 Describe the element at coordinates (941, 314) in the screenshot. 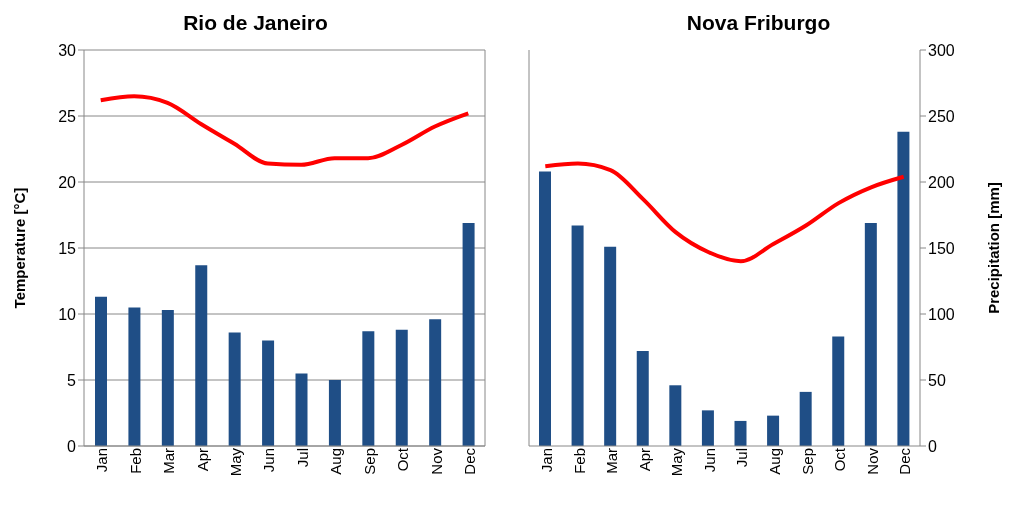

I see `y2-tick-label: 100` at that location.